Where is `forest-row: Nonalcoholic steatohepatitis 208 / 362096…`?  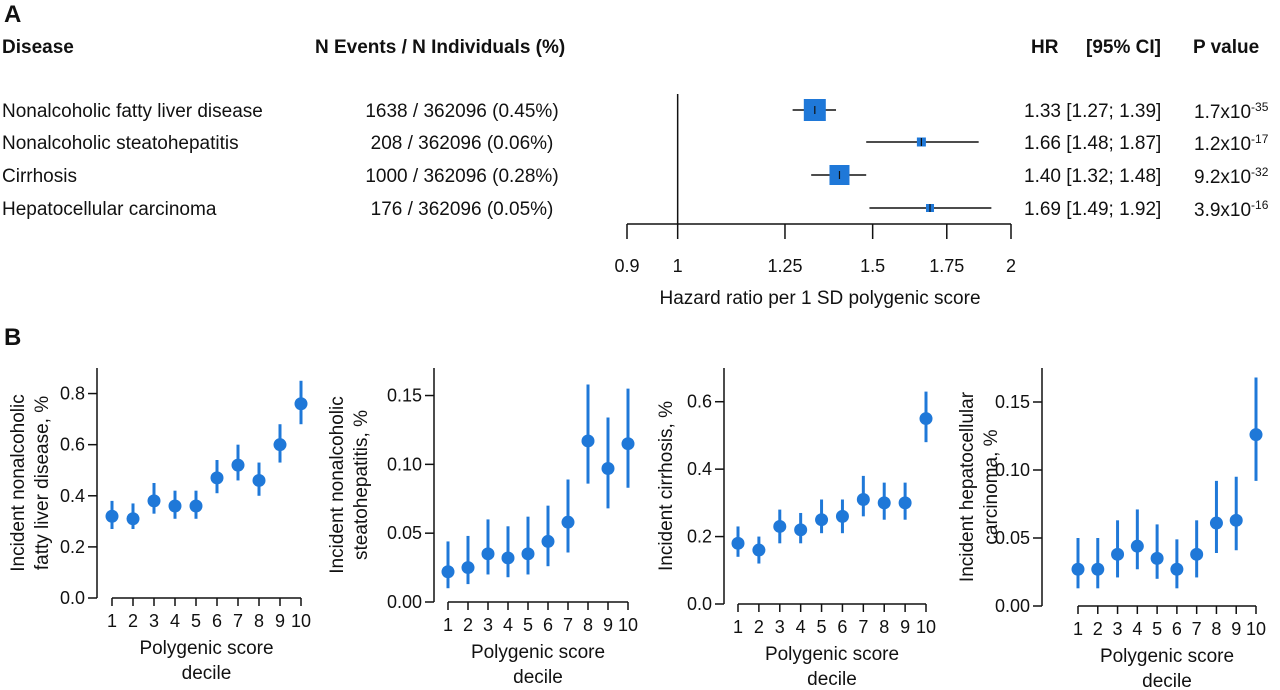
forest-row: Nonalcoholic steatohepatitis 208 / 362096… is located at coordinates (635, 143).